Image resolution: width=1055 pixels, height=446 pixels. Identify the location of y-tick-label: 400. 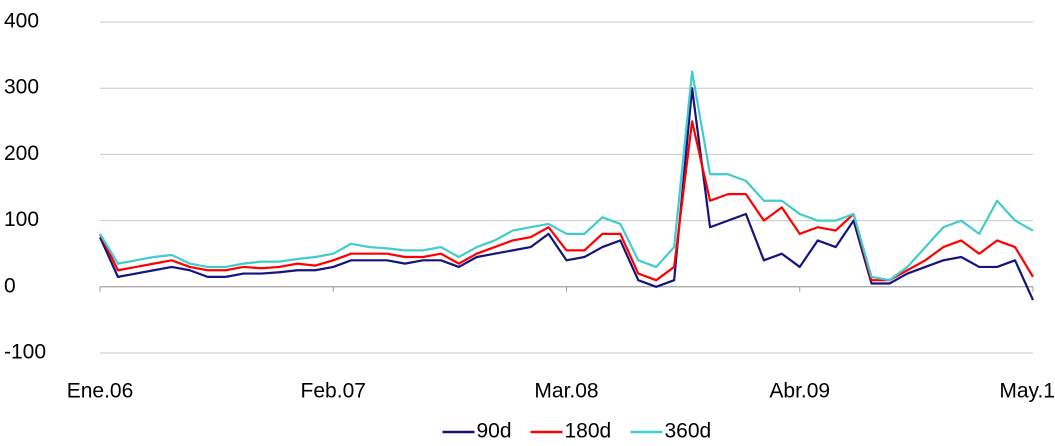
(21, 21).